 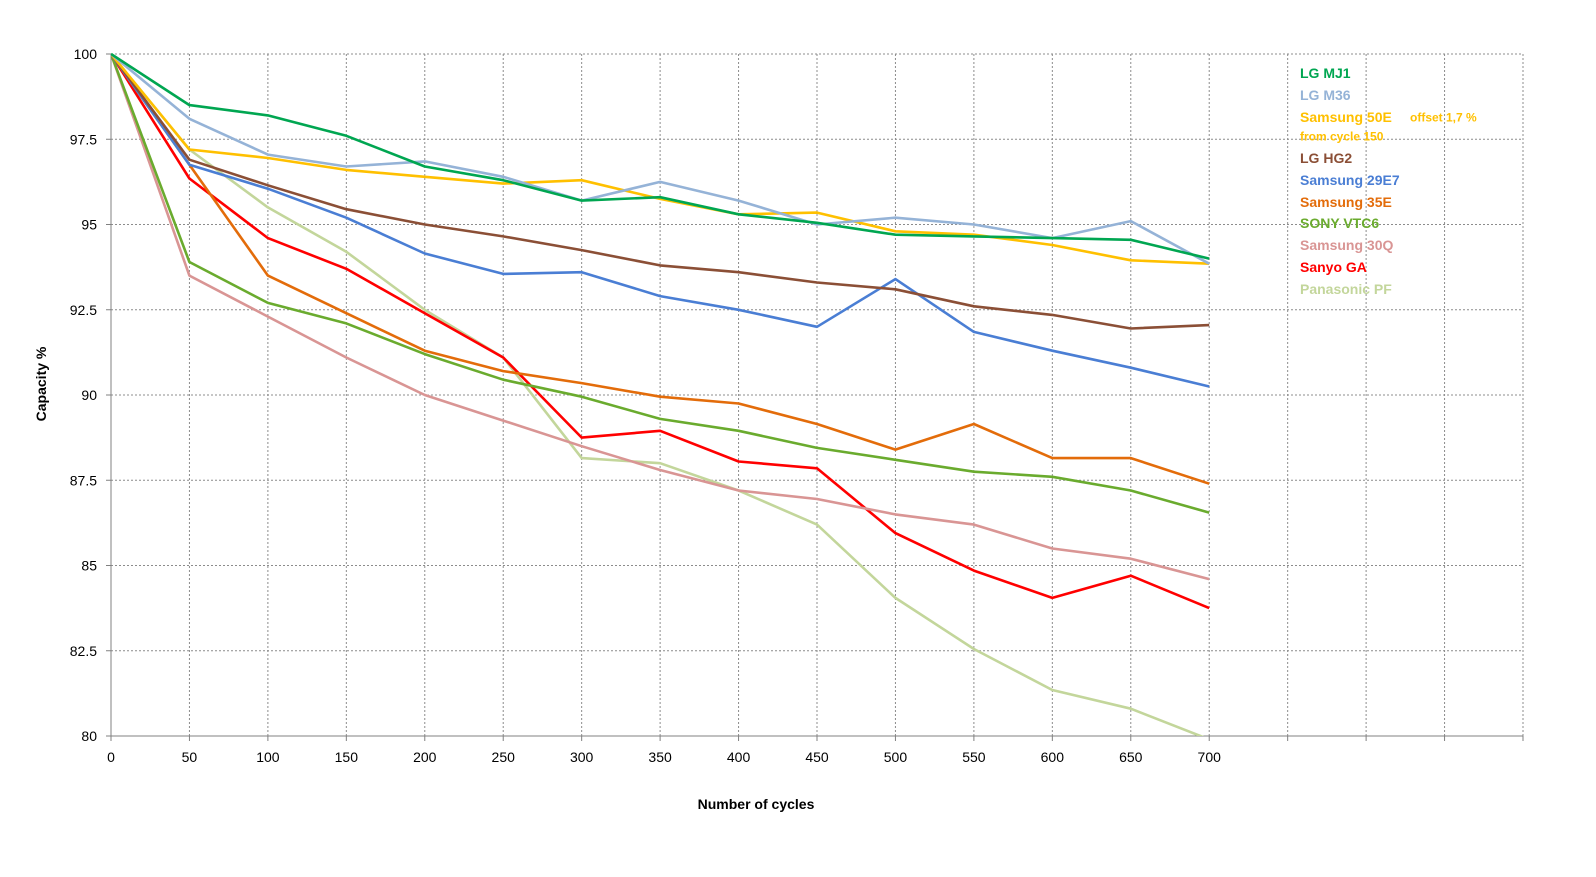 I want to click on x-tick-label: 400, so click(x=739, y=757).